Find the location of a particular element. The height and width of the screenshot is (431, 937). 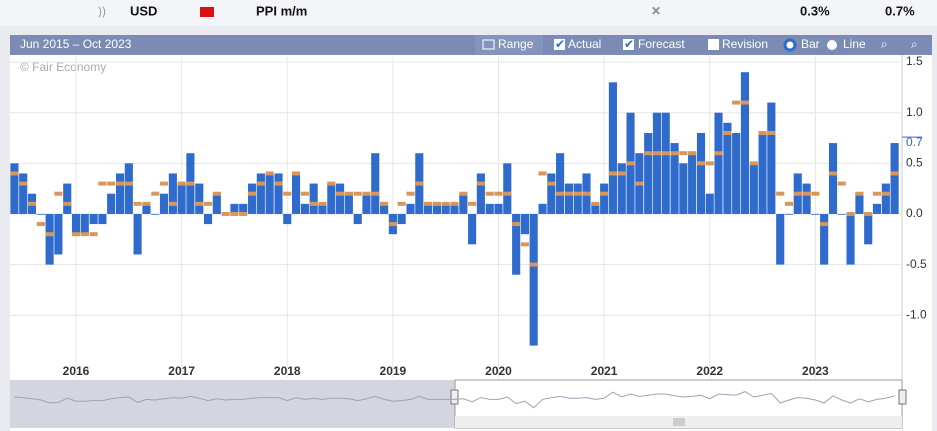

calendar-value: 0.3% is located at coordinates (815, 10).